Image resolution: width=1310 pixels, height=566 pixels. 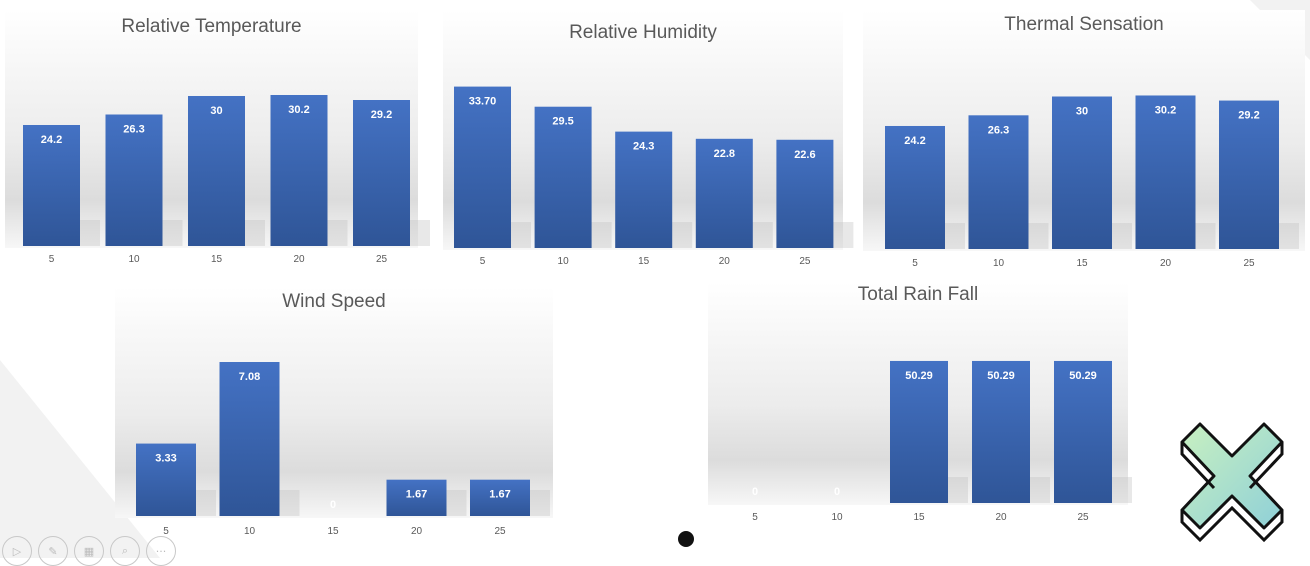 What do you see at coordinates (804, 155) in the screenshot?
I see `data-label: 22.6` at bounding box center [804, 155].